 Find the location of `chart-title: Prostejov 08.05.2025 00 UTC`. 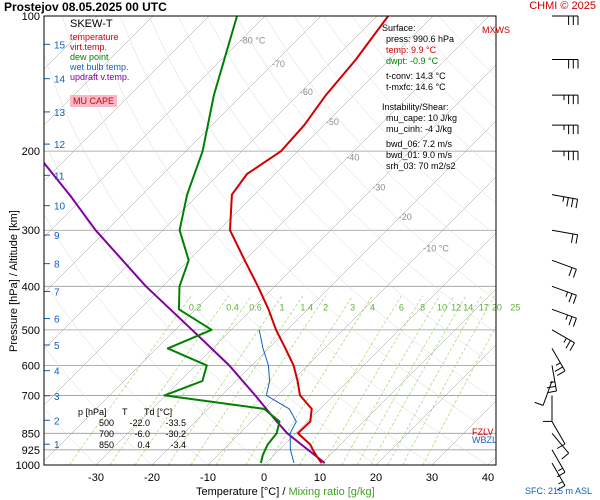

chart-title: Prostejov 08.05.2025 00 UTC is located at coordinates (85, 7).